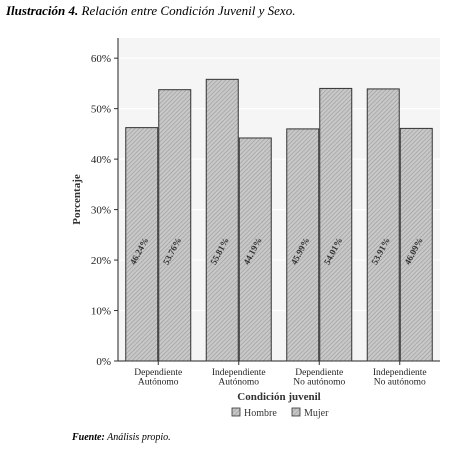  I want to click on figure-source-label: Fuente:, so click(88, 437).